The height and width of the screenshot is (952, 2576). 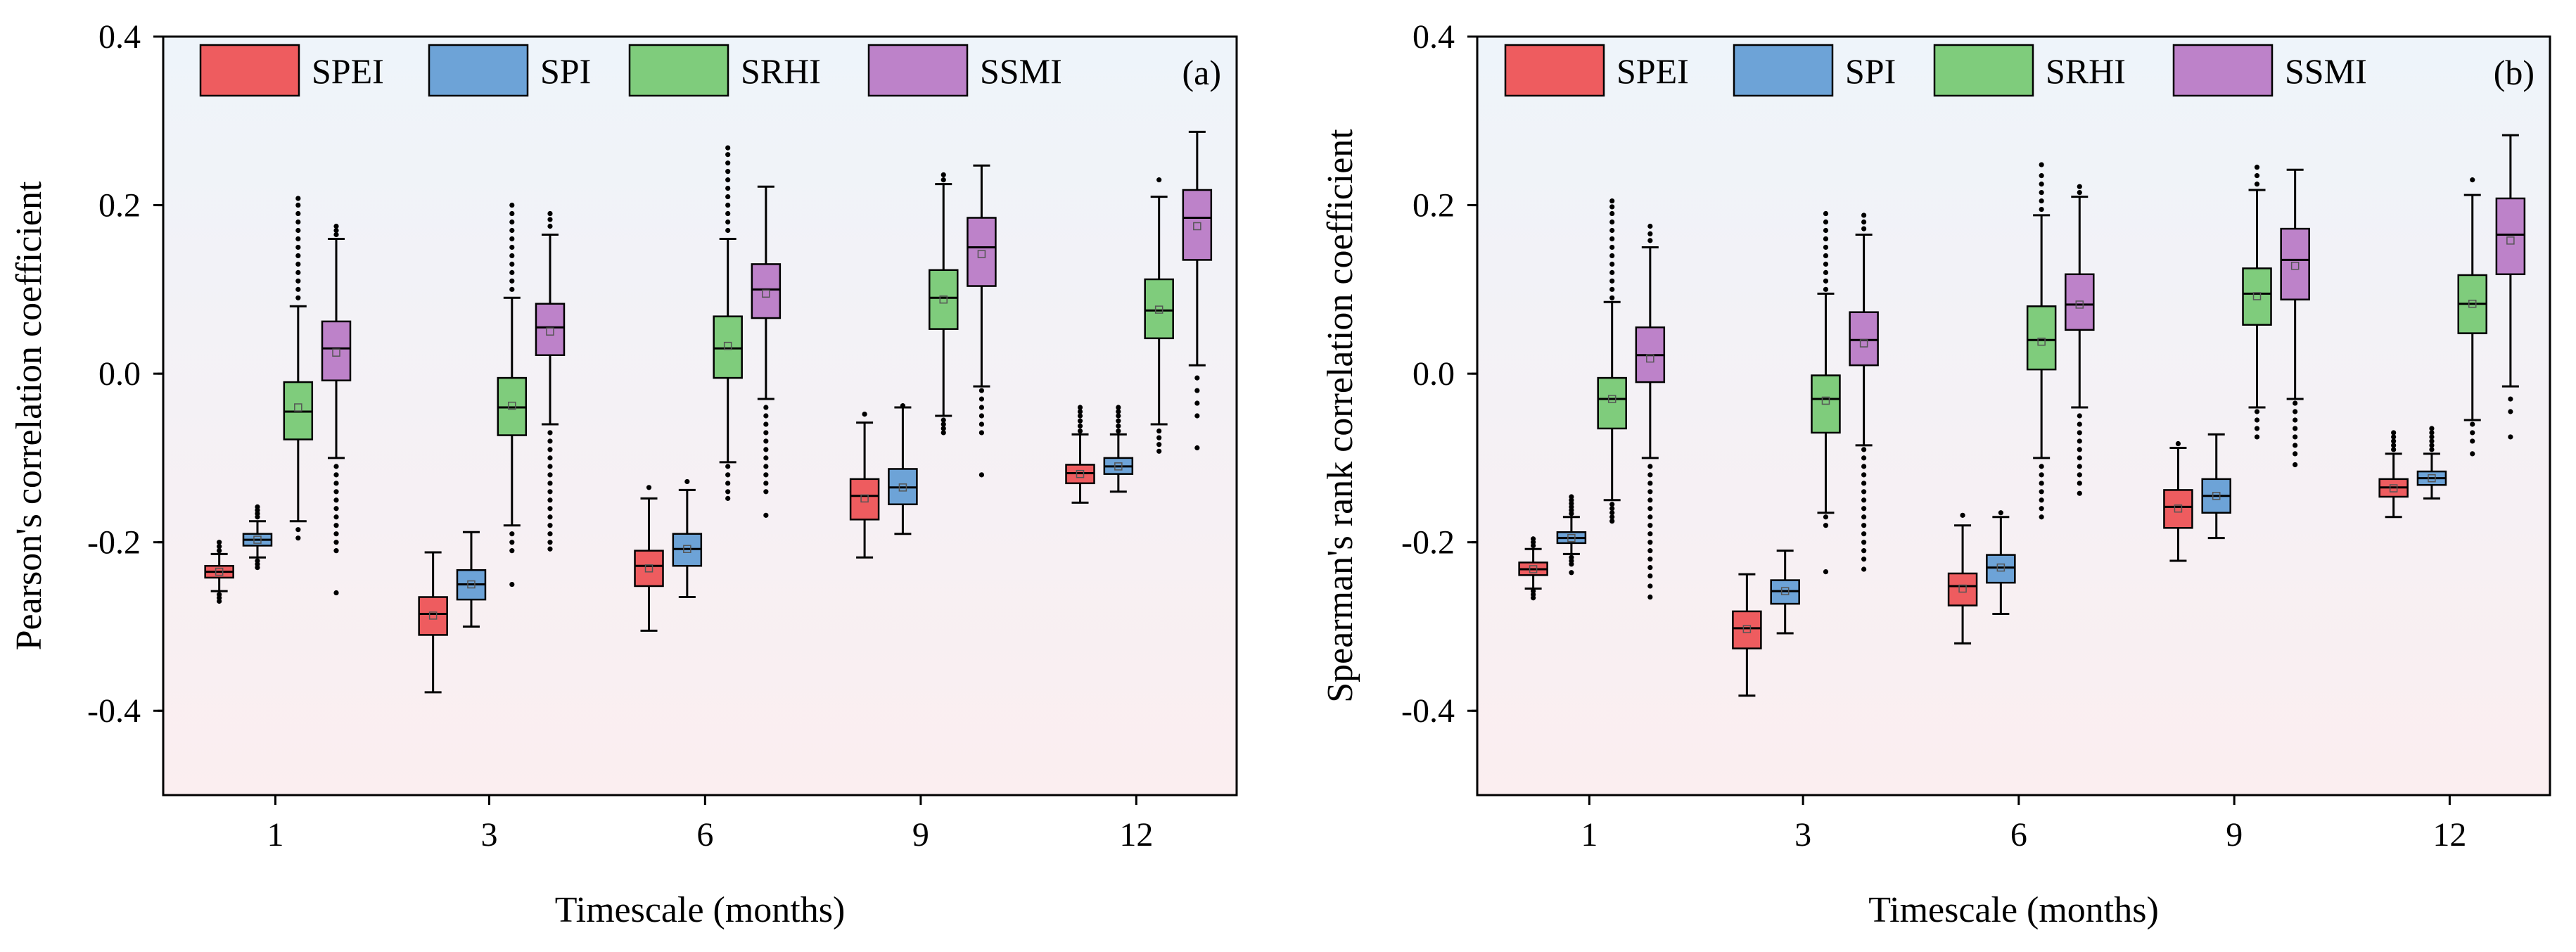 I want to click on legend-swatch-spei, so click(x=1554, y=70).